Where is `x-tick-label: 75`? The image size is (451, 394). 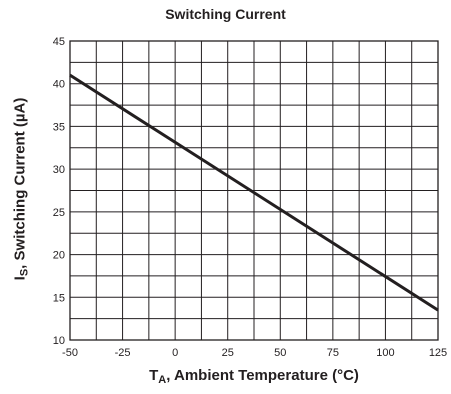 x-tick-label: 75 is located at coordinates (333, 353).